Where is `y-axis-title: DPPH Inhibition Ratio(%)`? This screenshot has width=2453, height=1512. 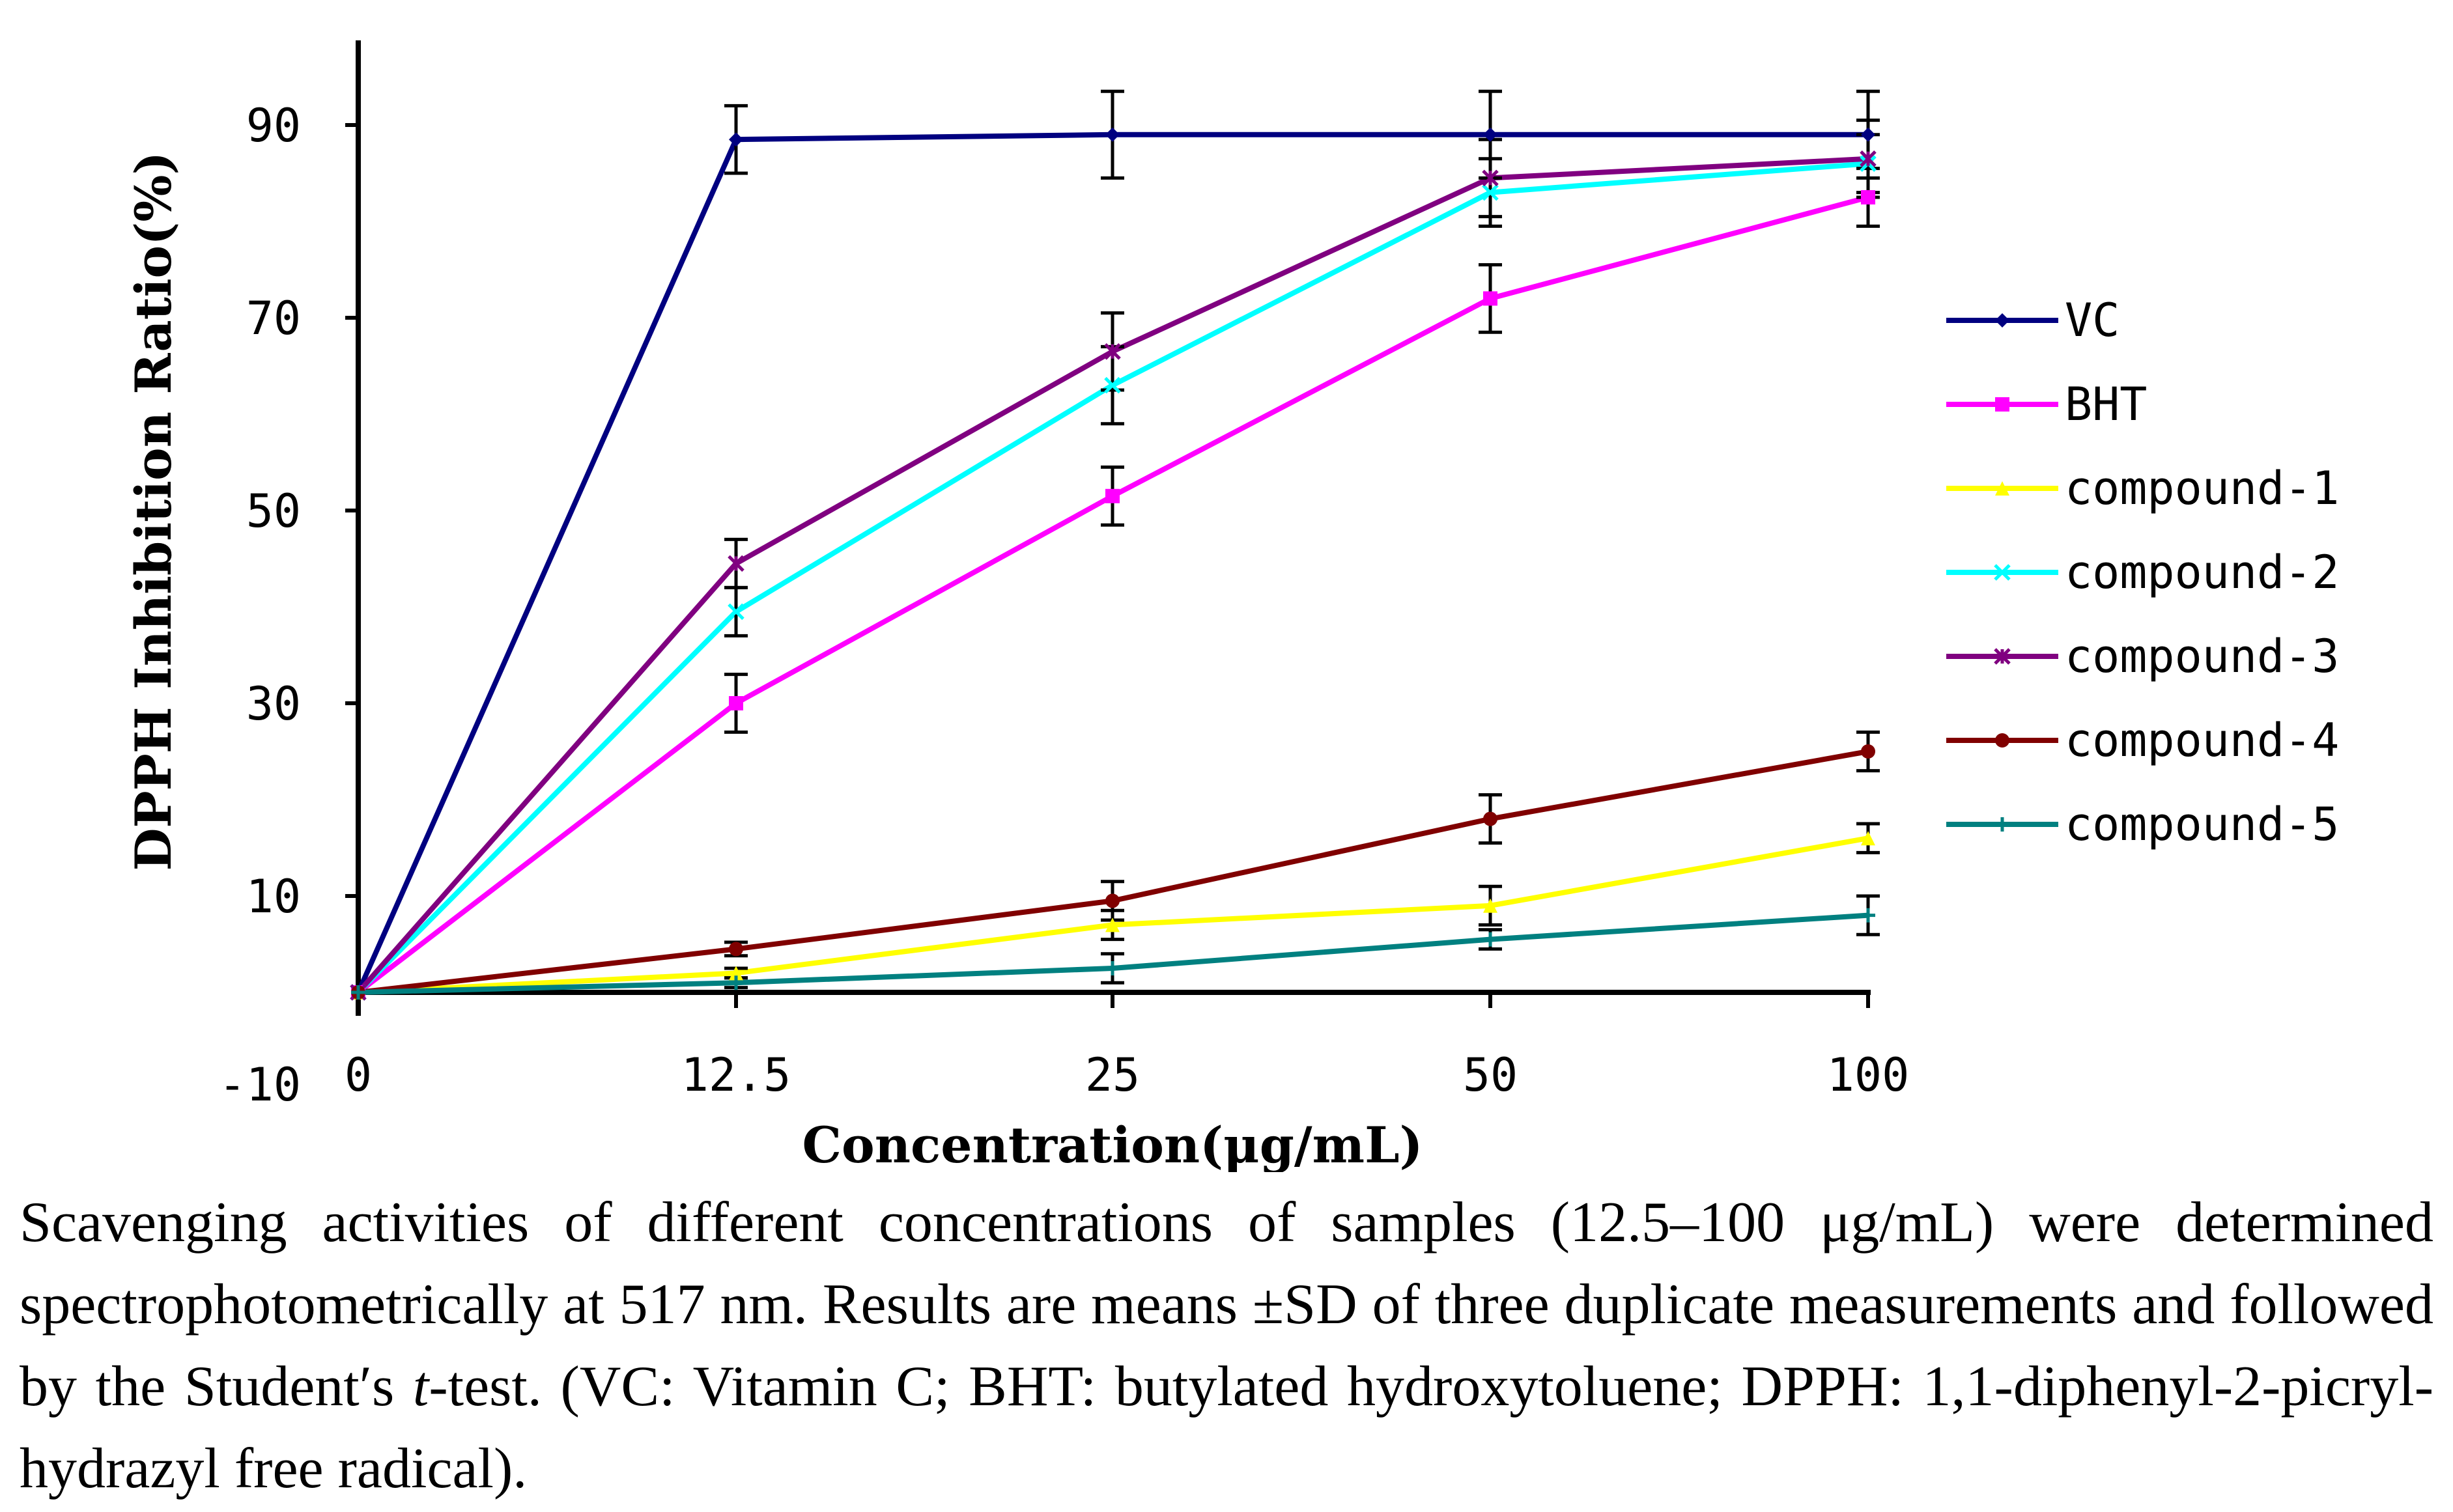 y-axis-title: DPPH Inhibition Ratio(%) is located at coordinates (153, 512).